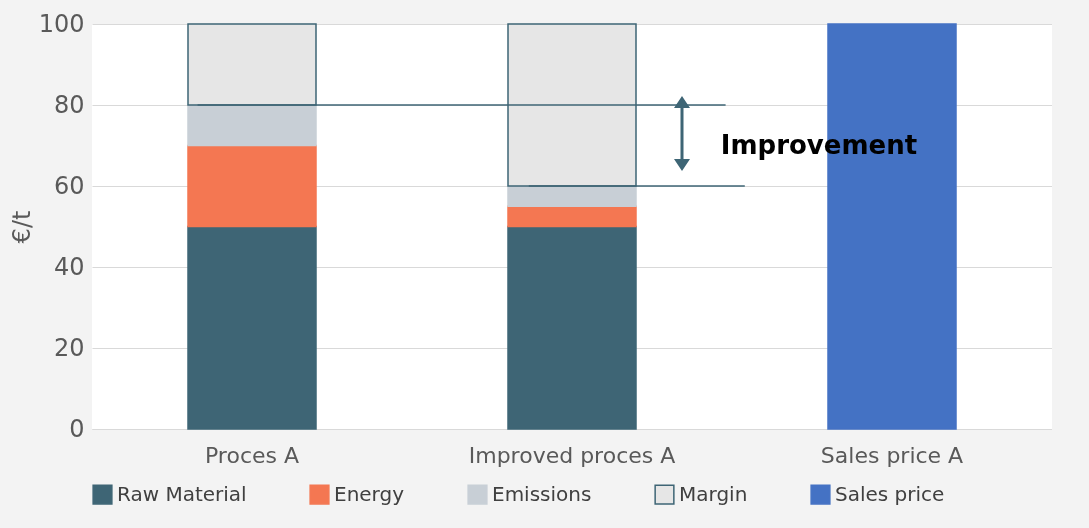  Describe the element at coordinates (892, 455) in the screenshot. I see `x-tick-label: Sales price A` at that location.